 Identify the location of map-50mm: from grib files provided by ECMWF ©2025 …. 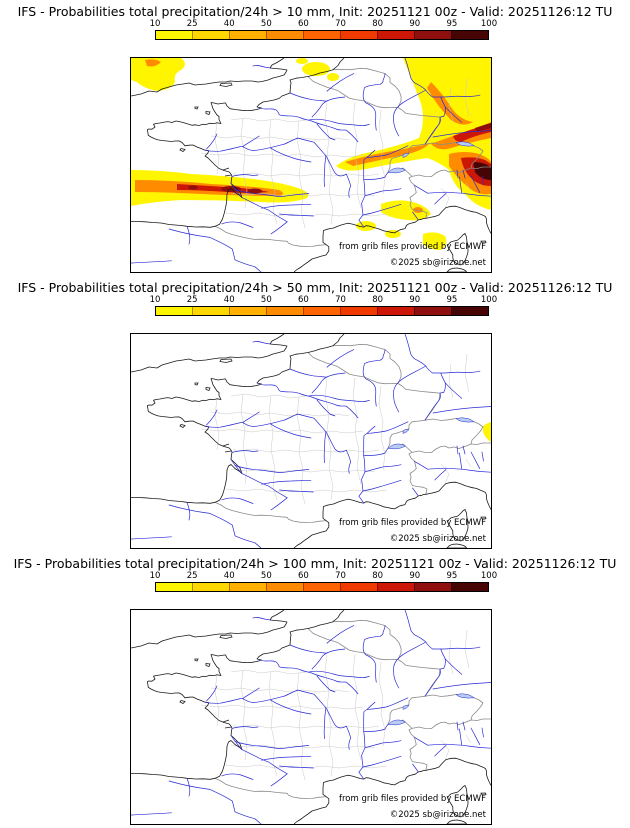
(311, 441).